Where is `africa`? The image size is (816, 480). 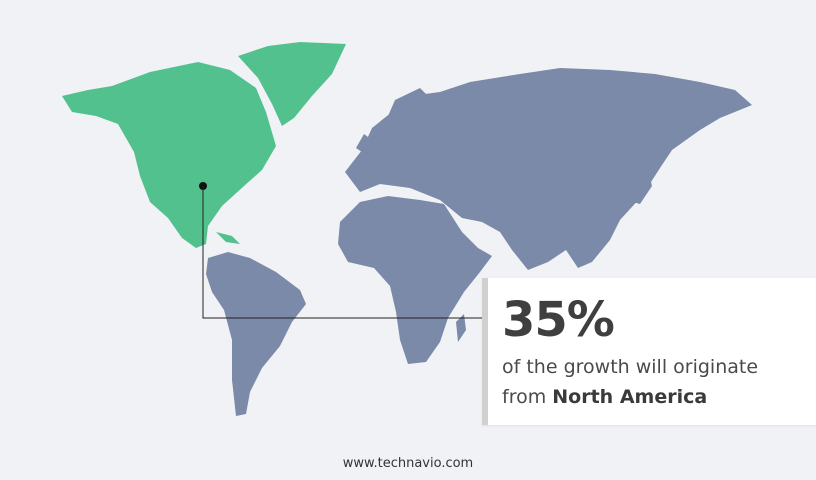
africa is located at coordinates (415, 280).